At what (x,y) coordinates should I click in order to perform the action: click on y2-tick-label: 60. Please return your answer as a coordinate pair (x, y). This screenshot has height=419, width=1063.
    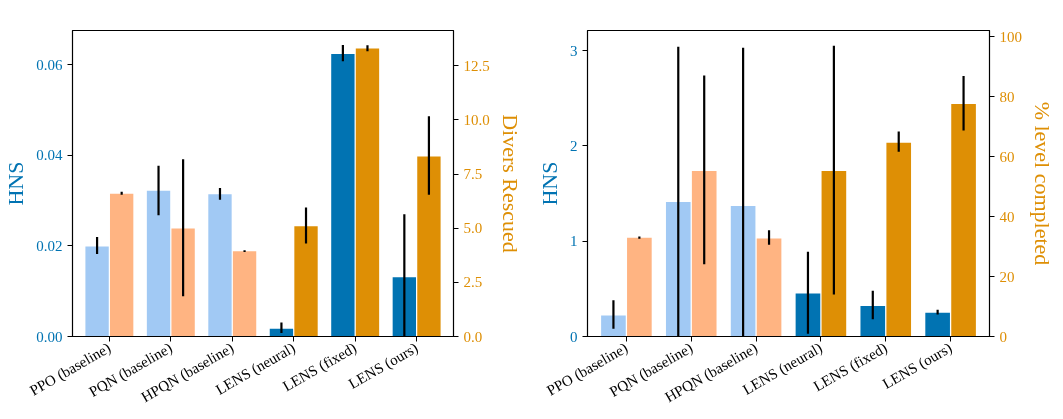
    Looking at the image, I should click on (1007, 156).